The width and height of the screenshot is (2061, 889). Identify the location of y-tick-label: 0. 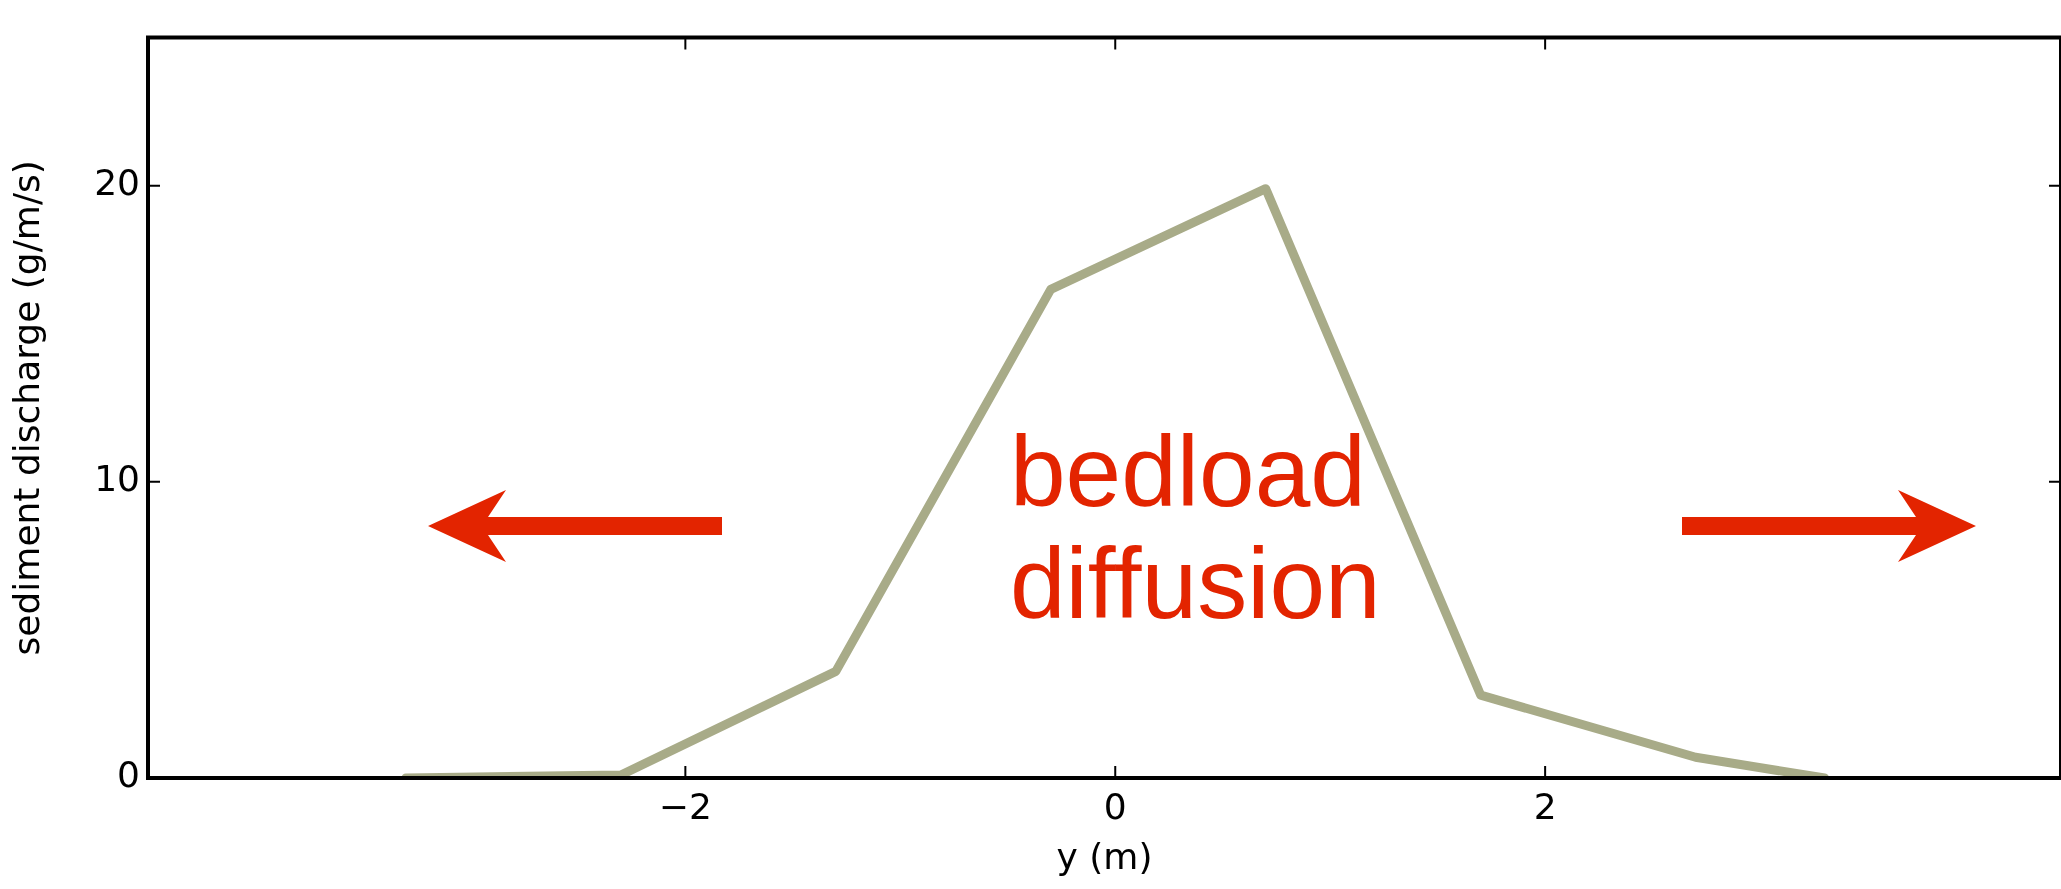
(128, 775).